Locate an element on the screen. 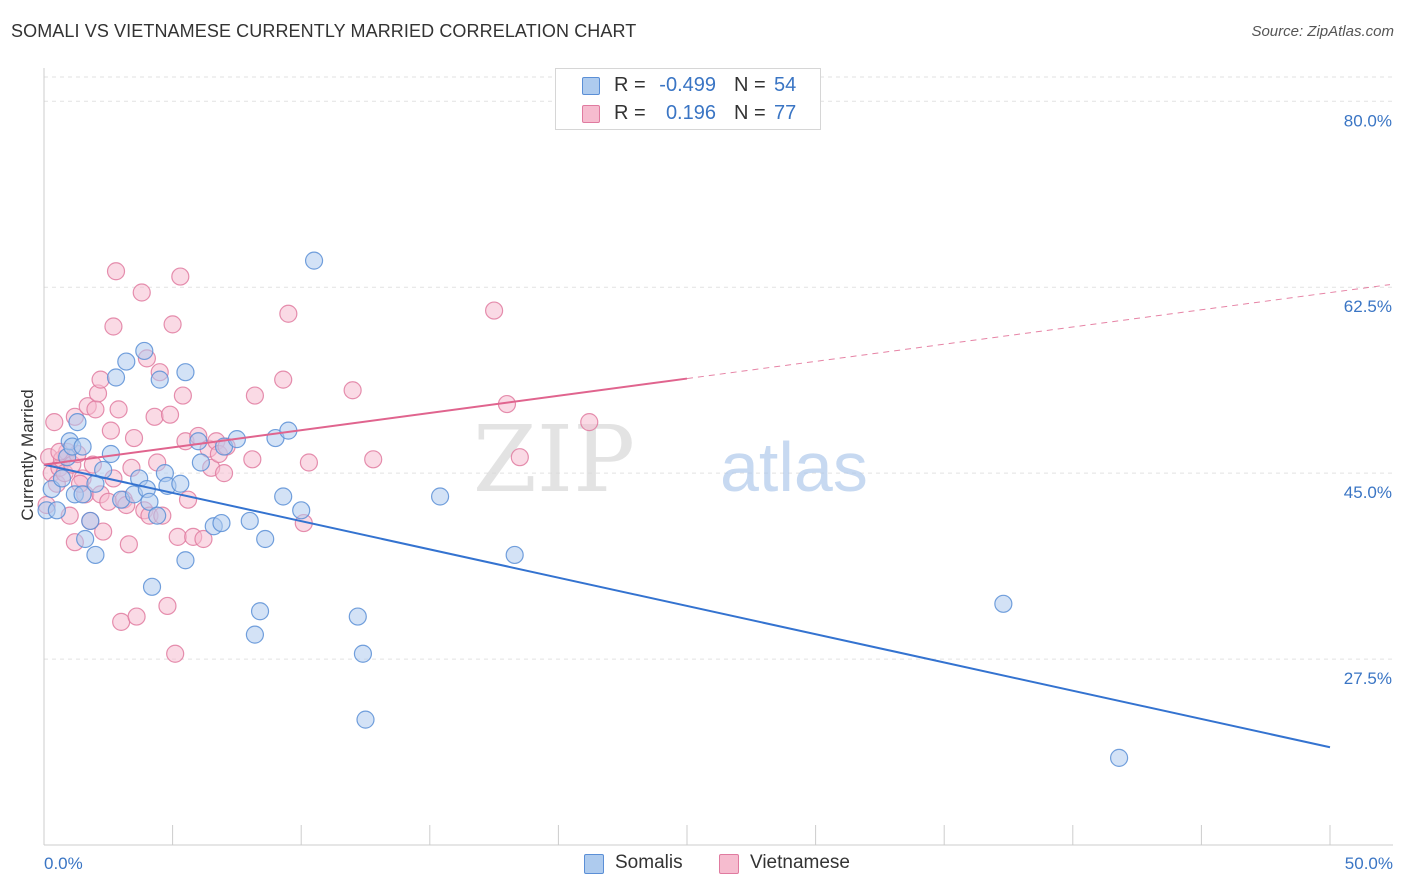 This screenshot has height=892, width=1406. vietnamese-legend-swatch is located at coordinates (729, 864).